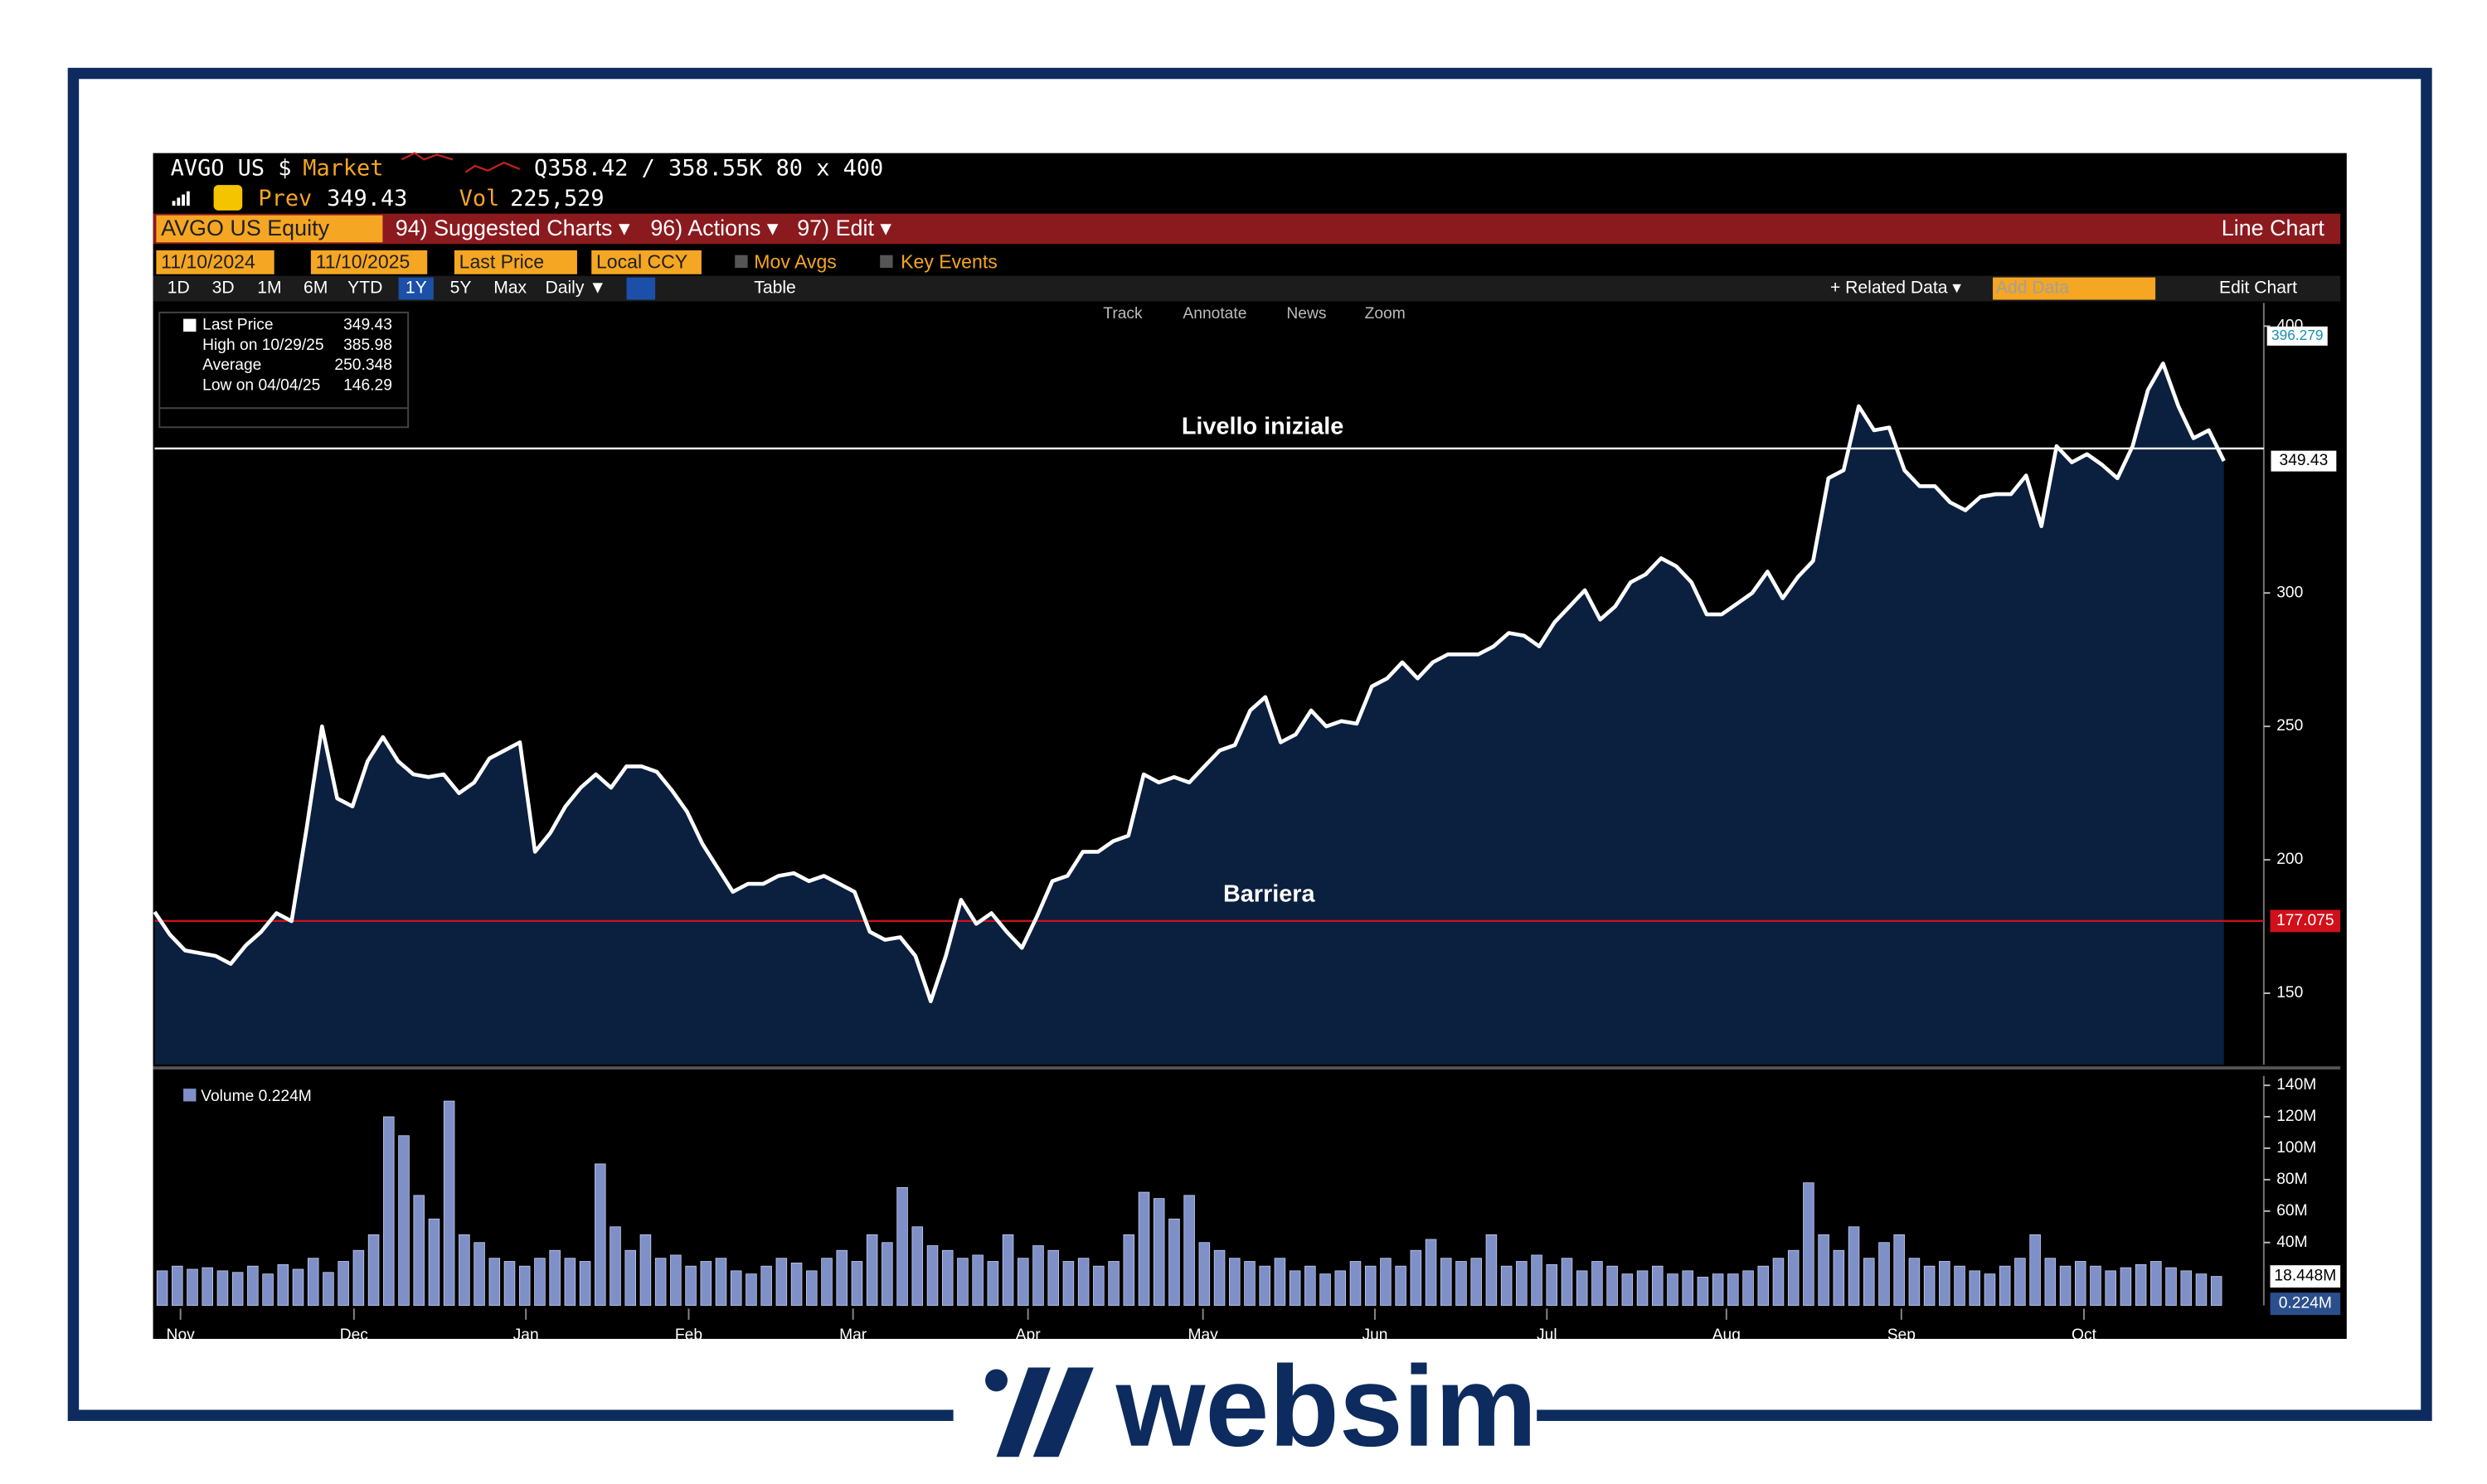 This screenshot has height=1484, width=2487. I want to click on period: YTD, so click(364, 289).